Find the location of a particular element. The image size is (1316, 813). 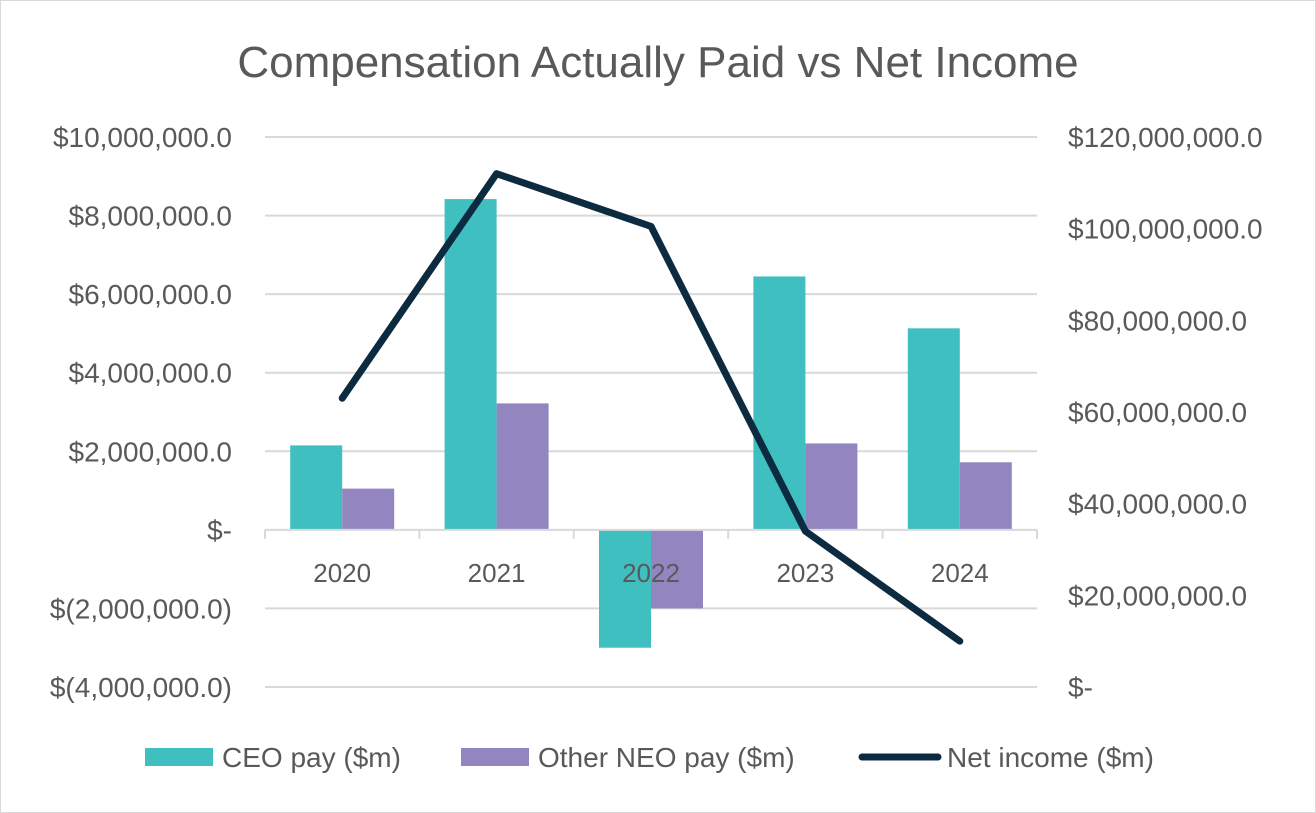

left-tick-label: $(4,000,000.0) is located at coordinates (141, 687).